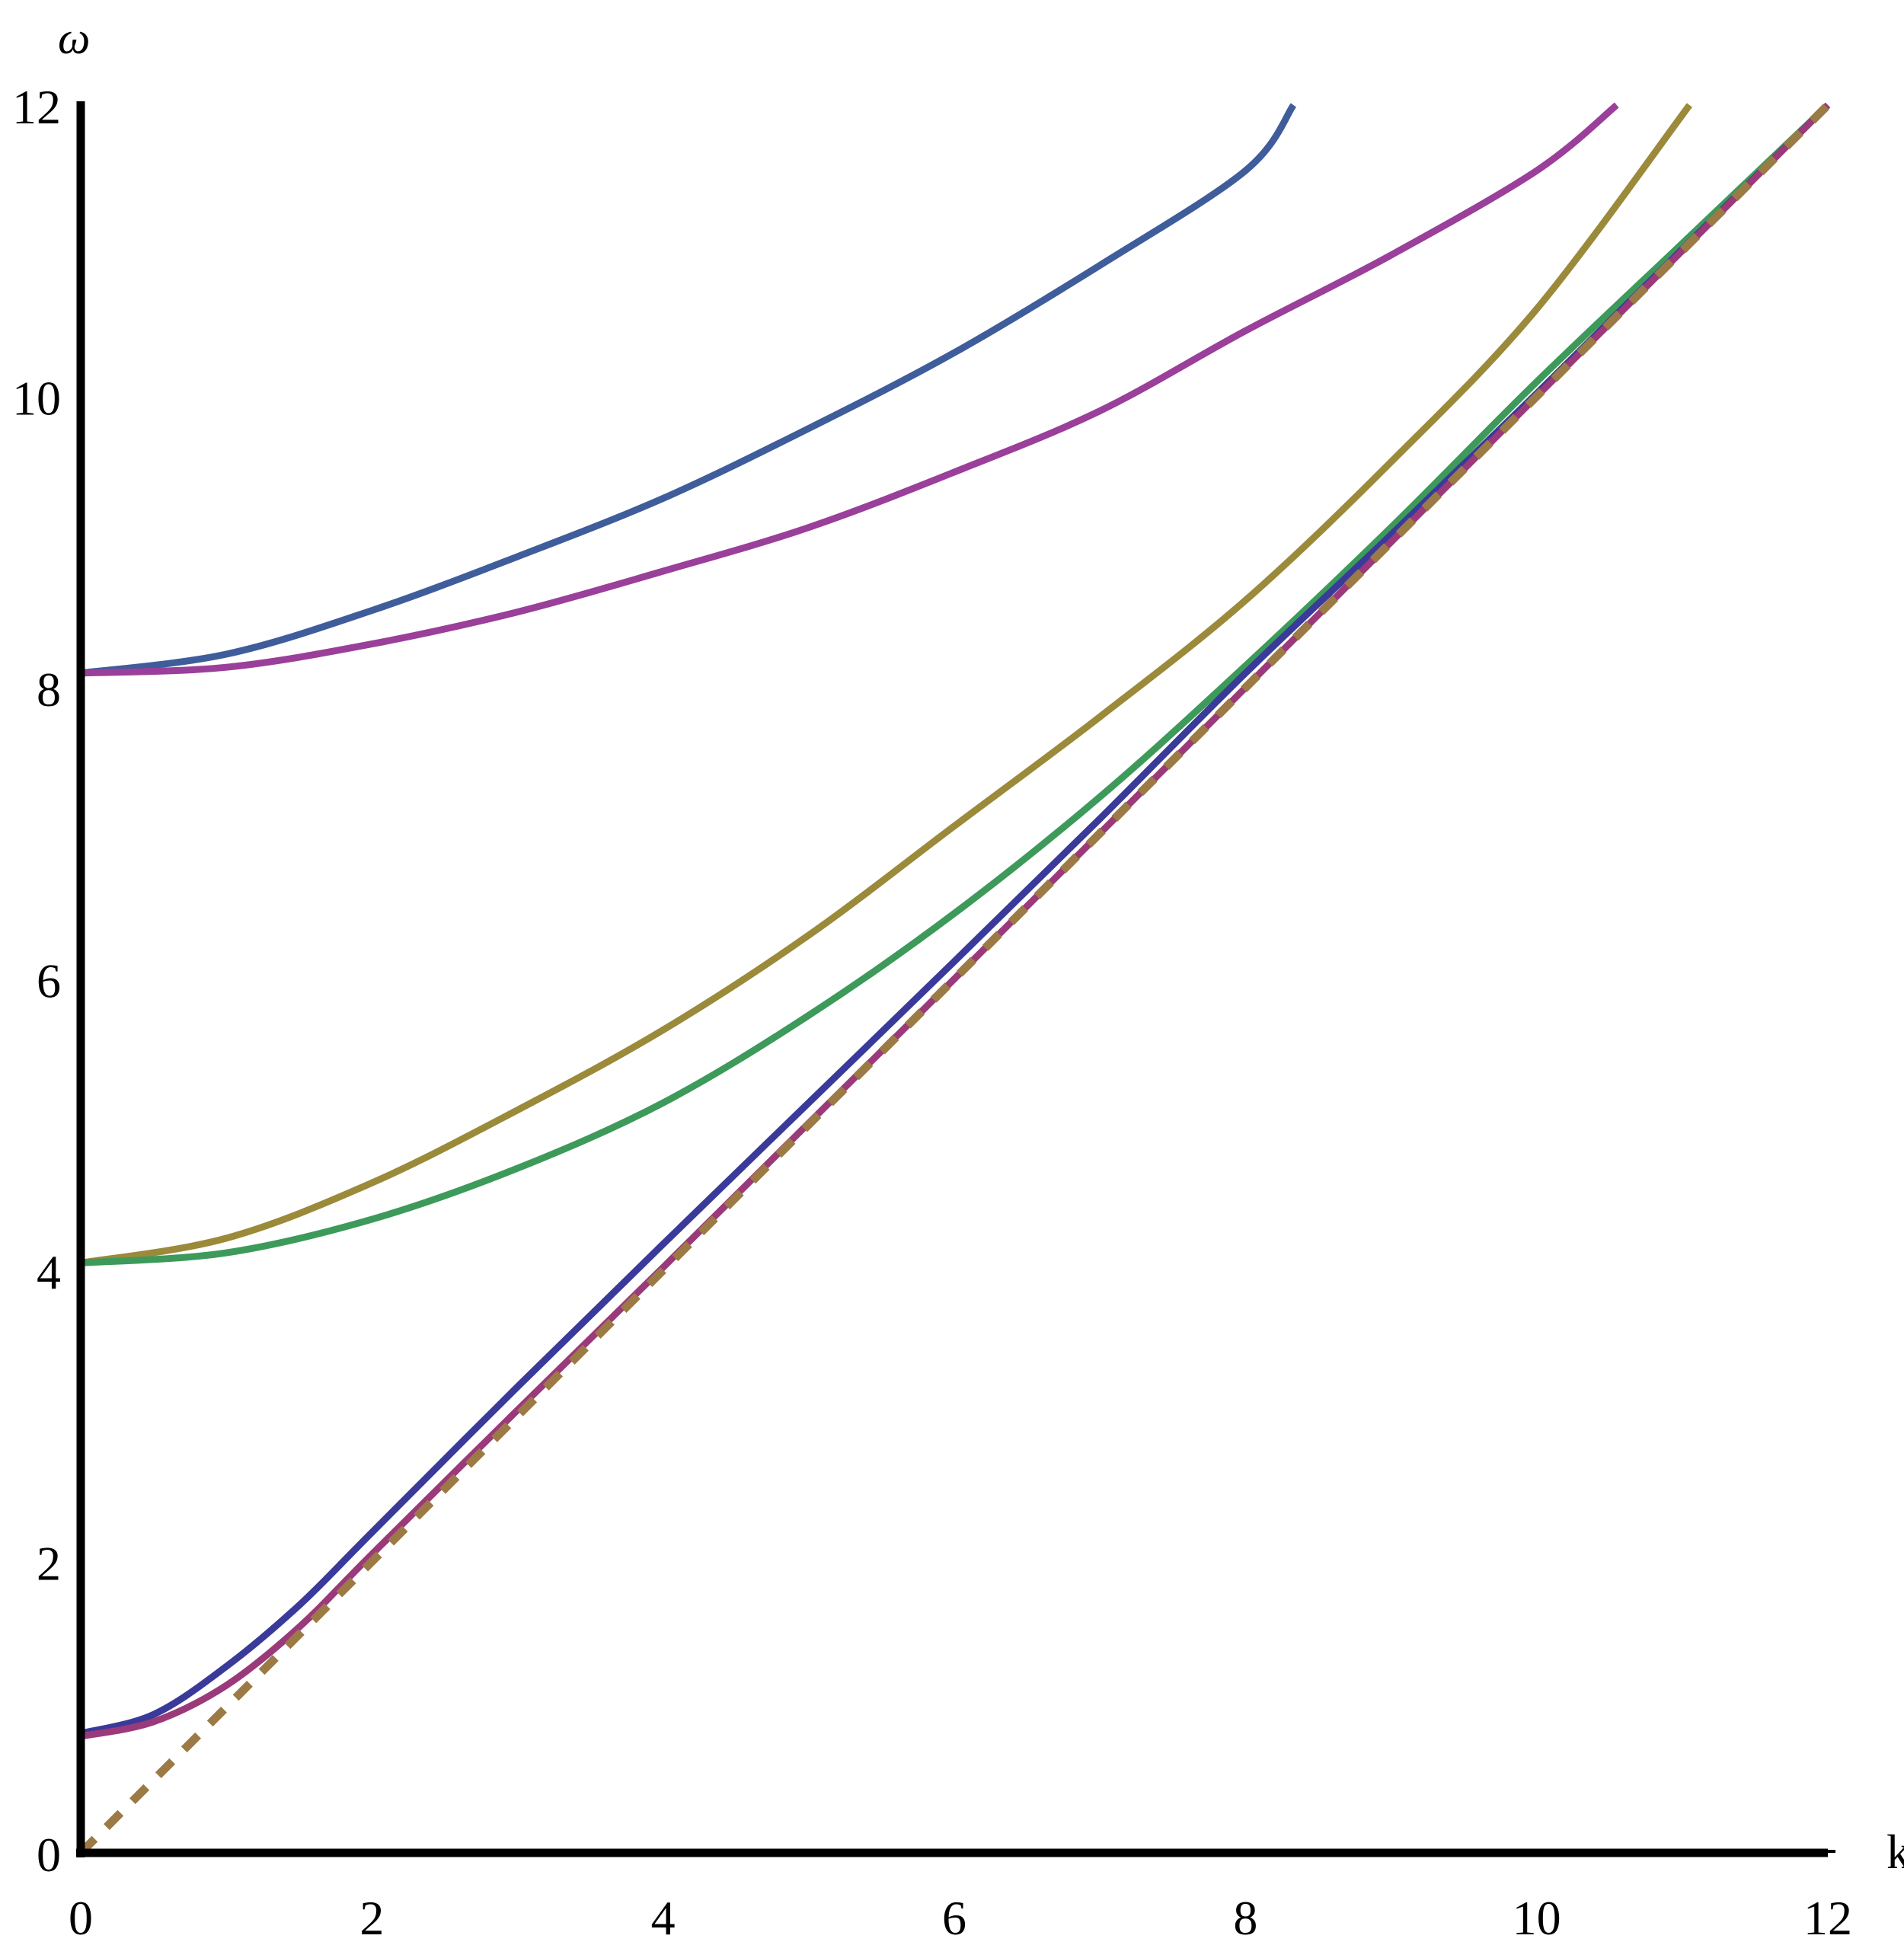  What do you see at coordinates (49, 1272) in the screenshot?
I see `y-tick-label: 4` at bounding box center [49, 1272].